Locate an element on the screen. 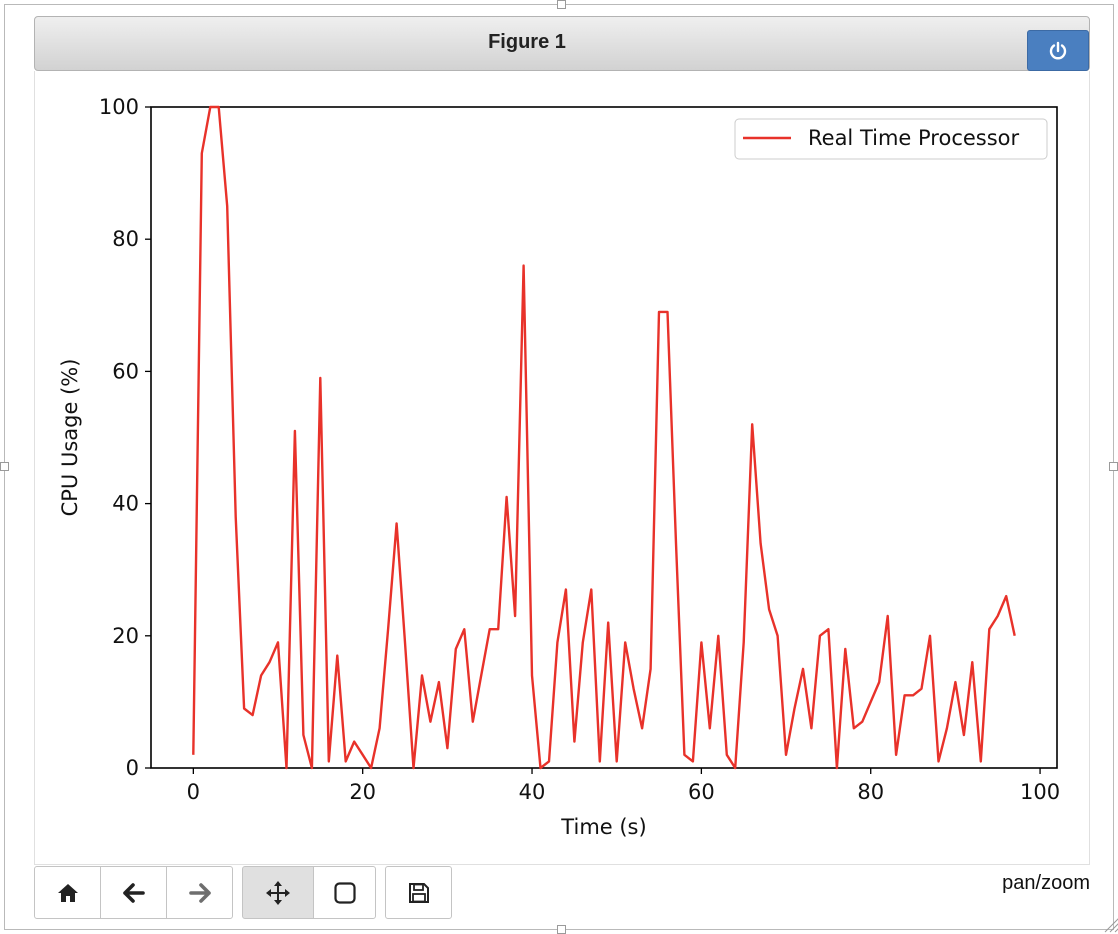  x-tick-label: 80 is located at coordinates (870, 792).